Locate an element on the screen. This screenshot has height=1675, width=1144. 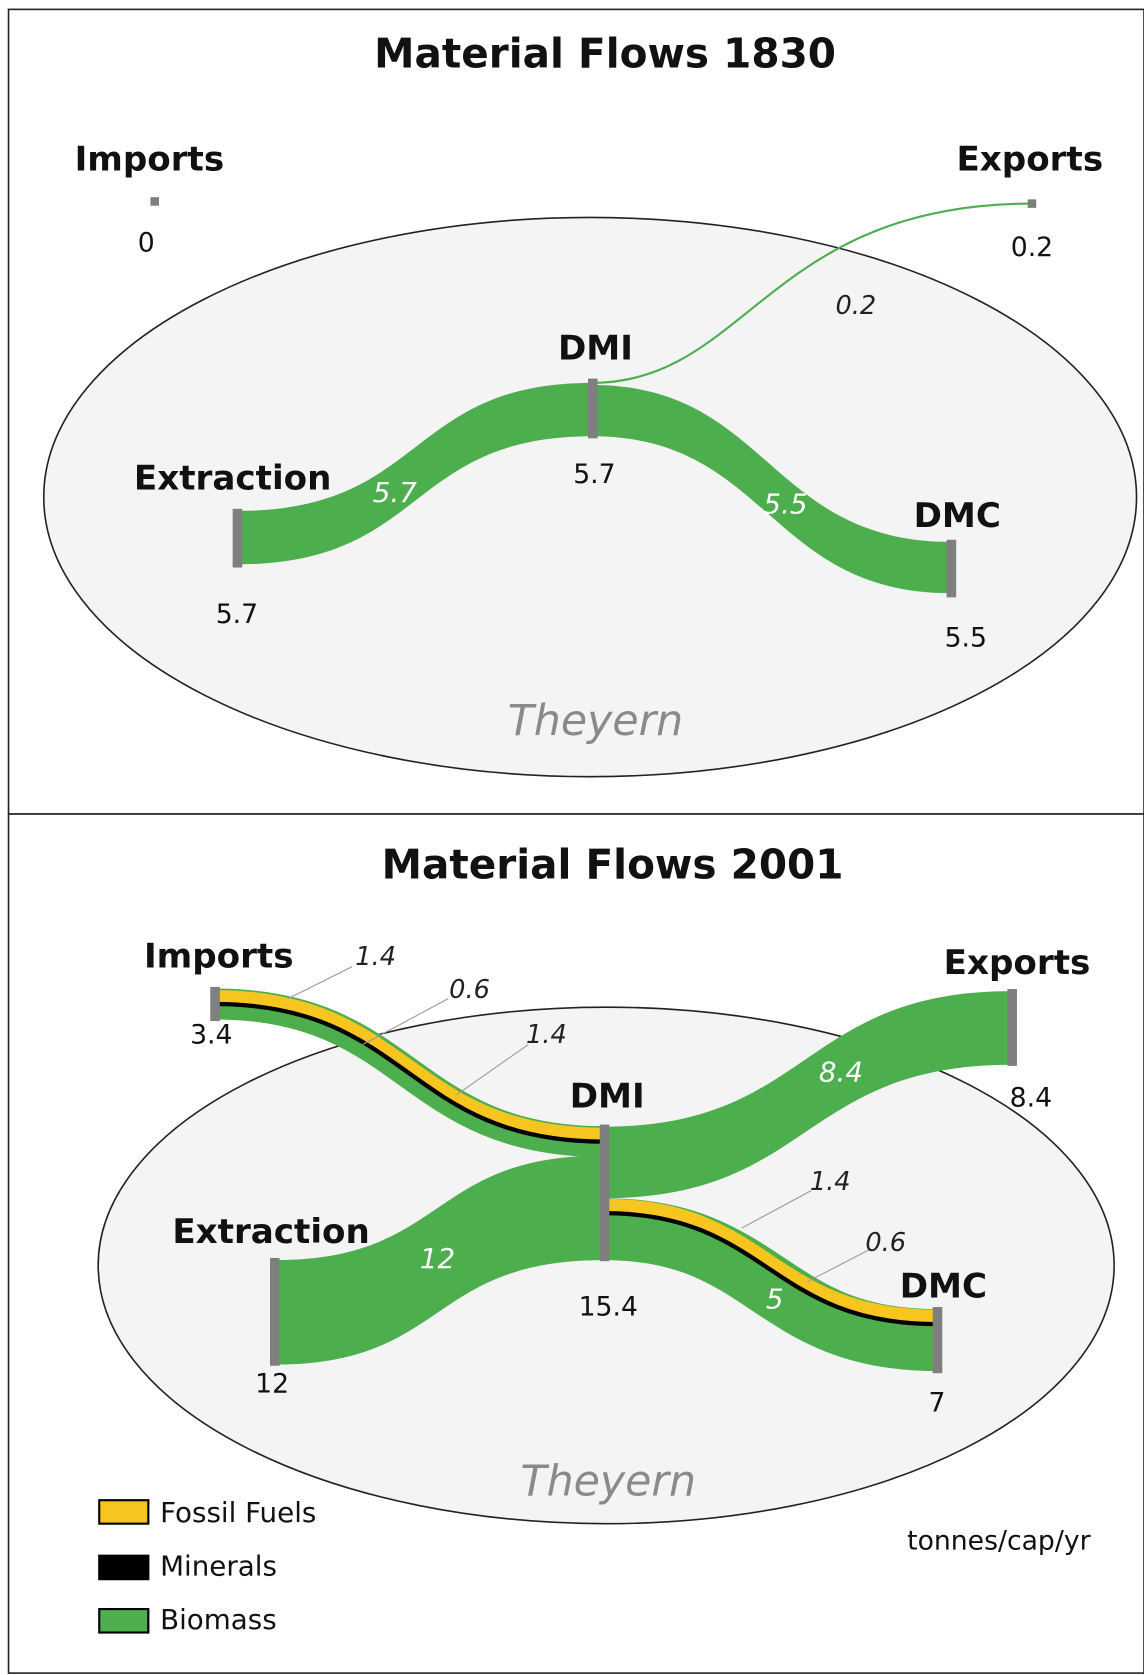
flow-dmc-fossil is located at coordinates (770, 1261).